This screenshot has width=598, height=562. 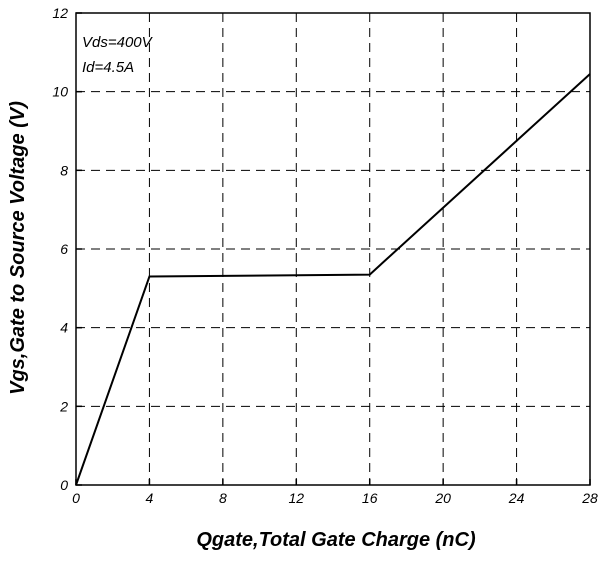 I want to click on y-tick-label: 12, so click(x=60, y=13).